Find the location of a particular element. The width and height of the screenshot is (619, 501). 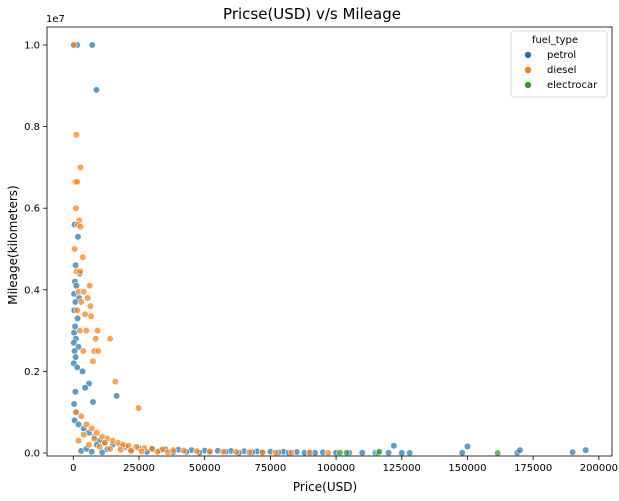

x-tick-label: 175000 is located at coordinates (533, 468).